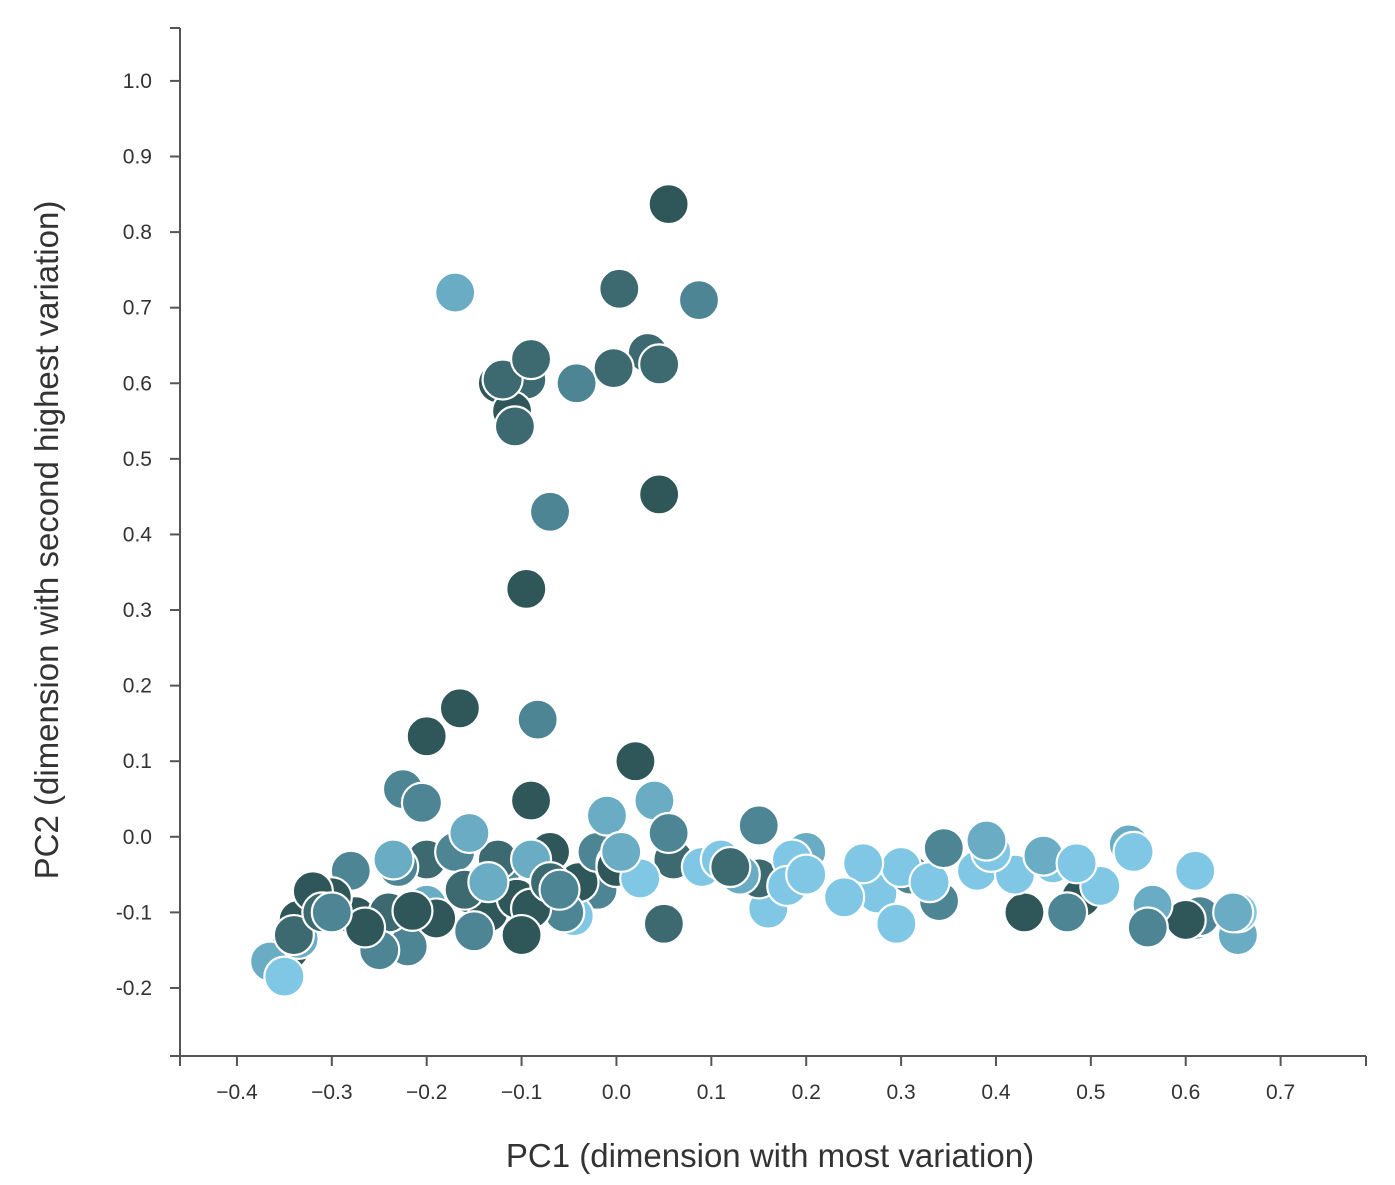  What do you see at coordinates (137, 383) in the screenshot?
I see `y-tick-label: 0.6` at bounding box center [137, 383].